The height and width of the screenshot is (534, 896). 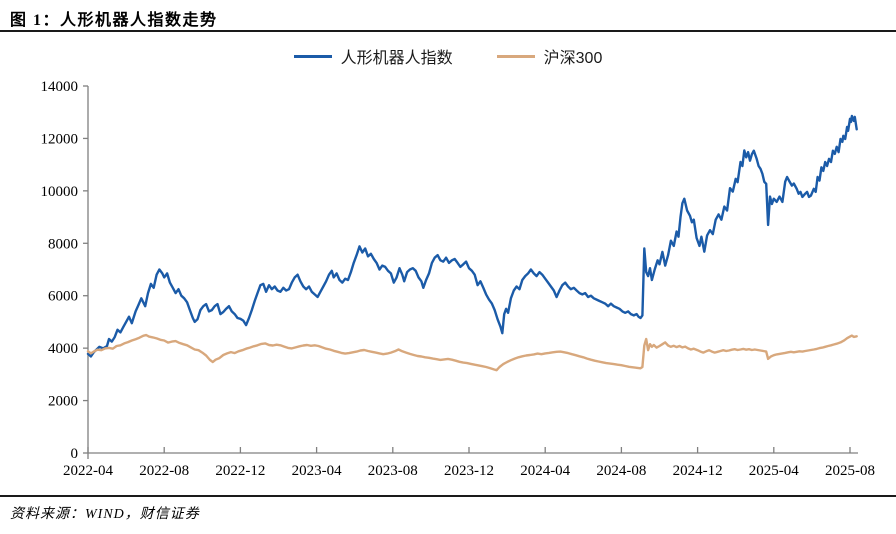 What do you see at coordinates (698, 471) in the screenshot?
I see `x-tick-label: 2024-12` at bounding box center [698, 471].